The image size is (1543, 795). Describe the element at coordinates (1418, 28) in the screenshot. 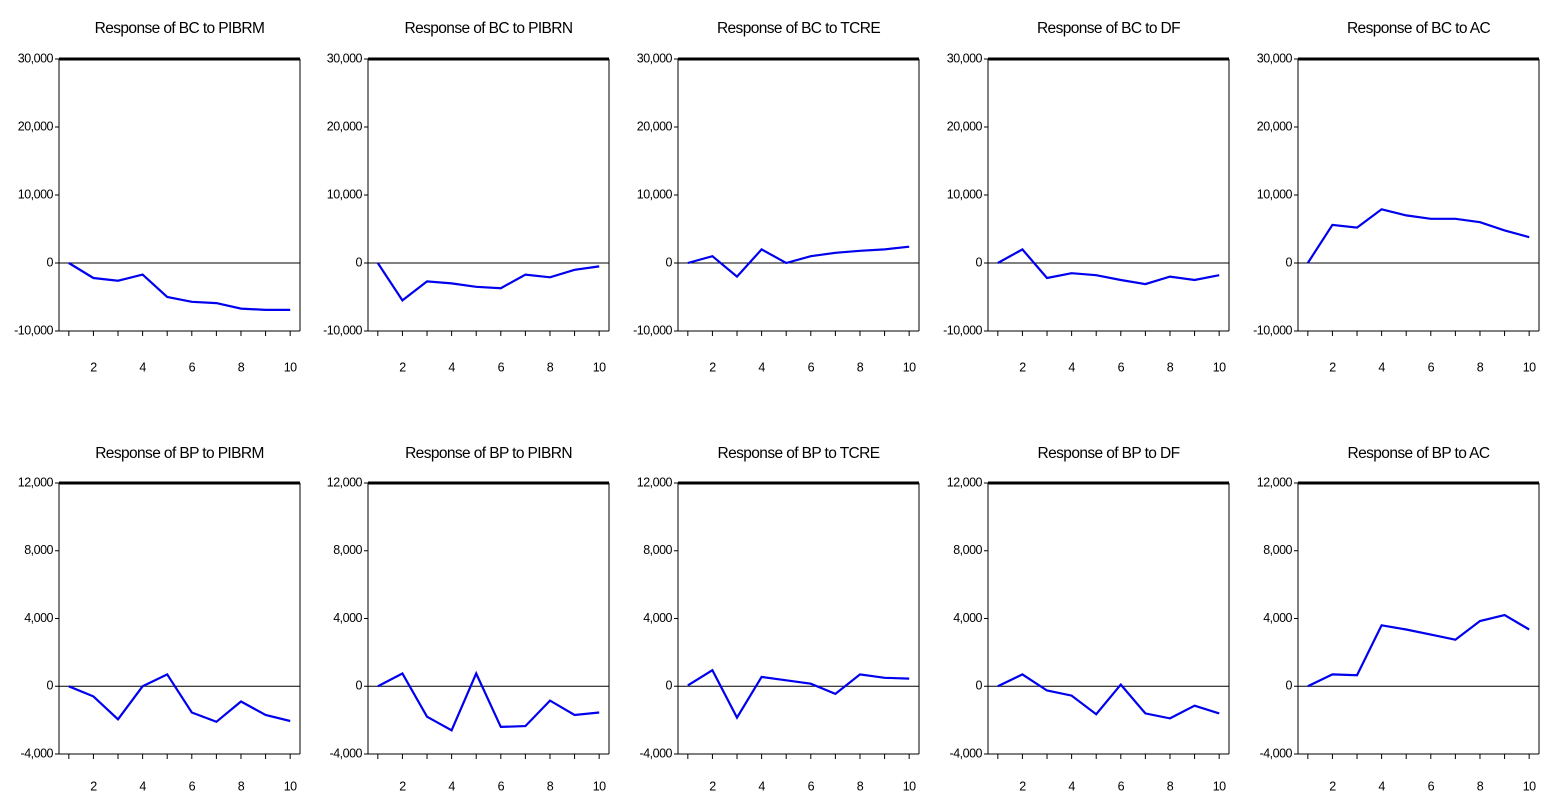

I see `chart-title: Response of BC to AC` at that location.